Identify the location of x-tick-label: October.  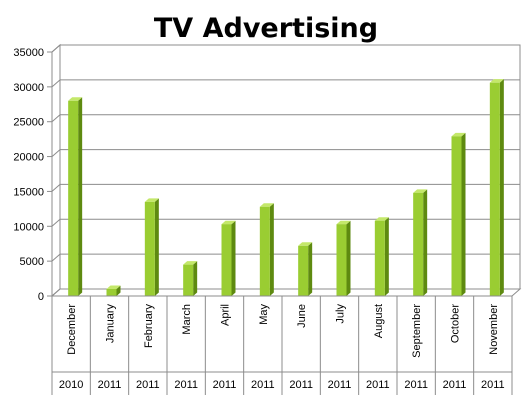
(456, 323).